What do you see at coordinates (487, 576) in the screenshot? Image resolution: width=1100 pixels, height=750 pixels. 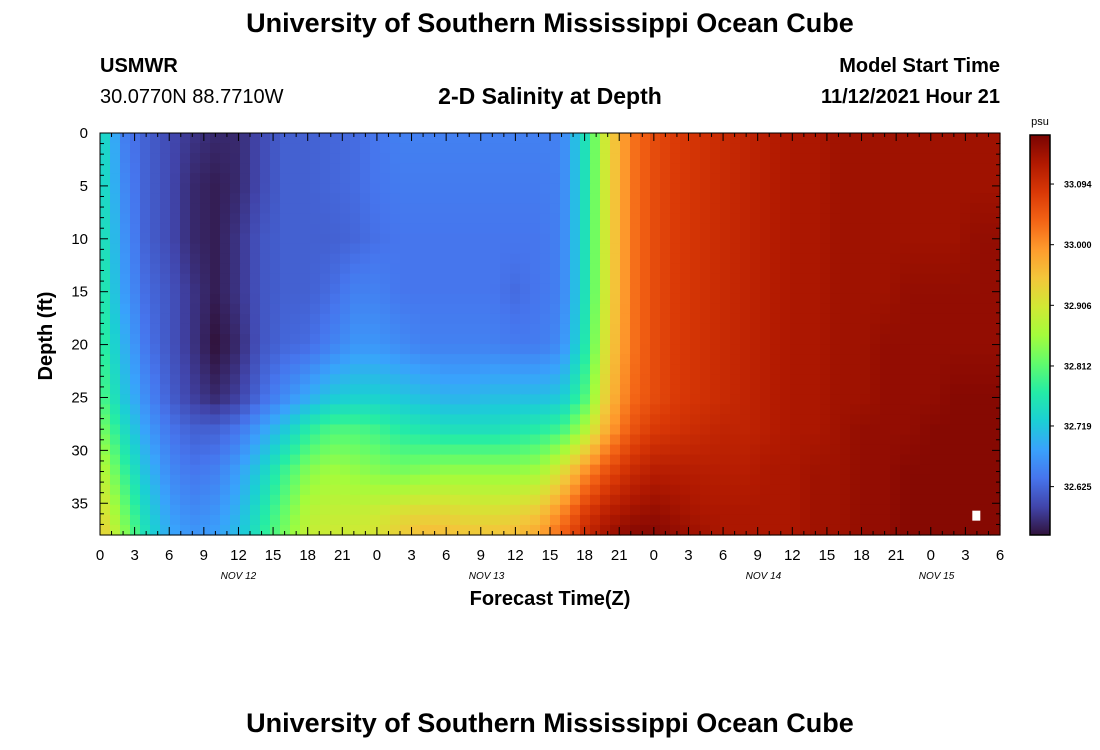 I see `x-day-label: NOV 13` at bounding box center [487, 576].